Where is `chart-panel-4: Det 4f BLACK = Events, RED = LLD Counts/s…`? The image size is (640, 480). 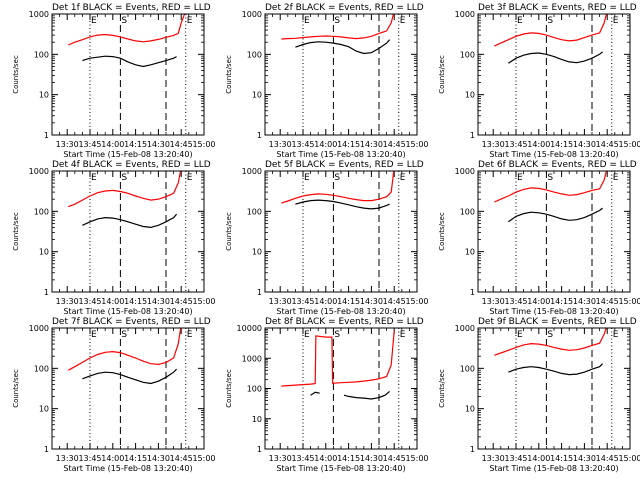
chart-panel-4: Det 4f BLACK = Events, RED = LLD Counts/s… is located at coordinates (114, 238).